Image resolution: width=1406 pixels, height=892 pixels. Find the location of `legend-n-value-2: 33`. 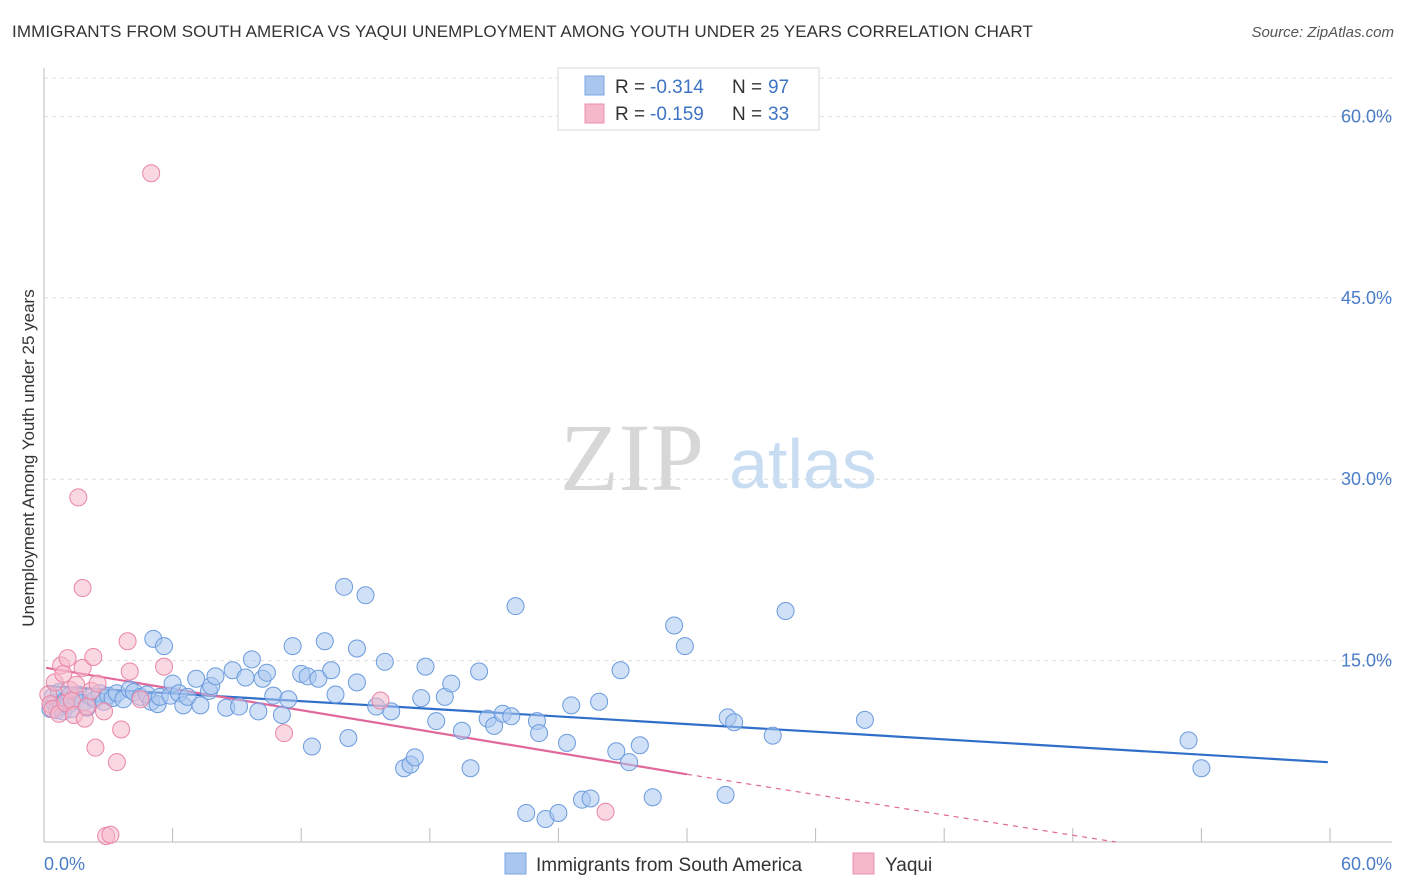

legend-n-value-2: 33 is located at coordinates (778, 114).